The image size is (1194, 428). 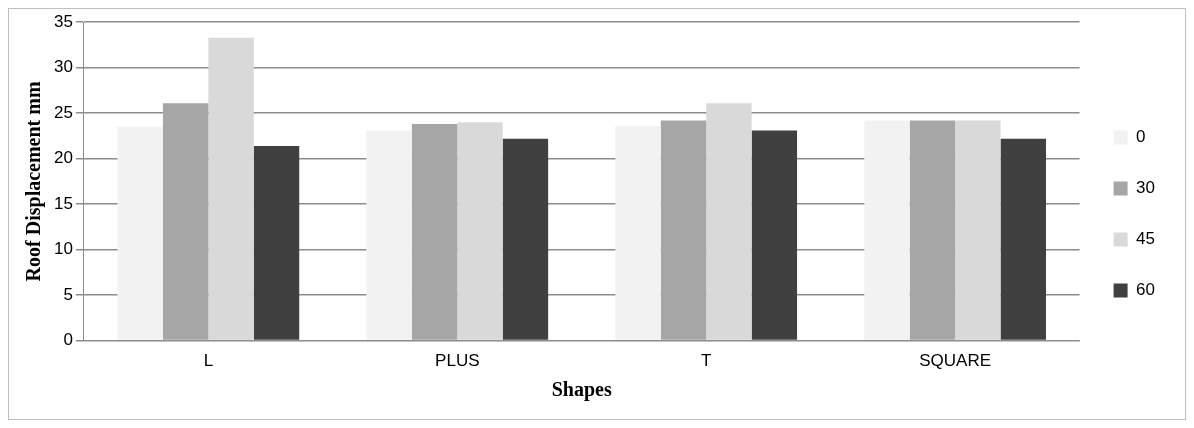 What do you see at coordinates (581, 390) in the screenshot?
I see `x-axis-title: Shapes` at bounding box center [581, 390].